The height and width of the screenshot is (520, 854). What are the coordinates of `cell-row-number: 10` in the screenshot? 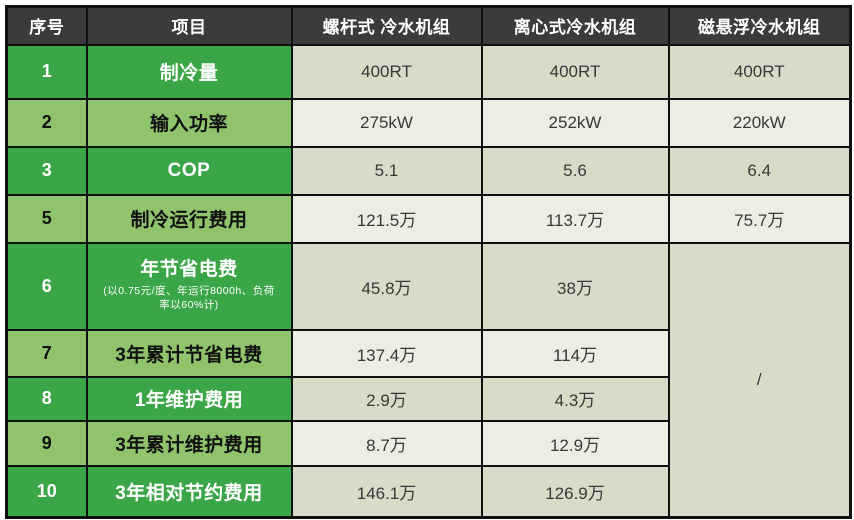 It's located at (46, 491).